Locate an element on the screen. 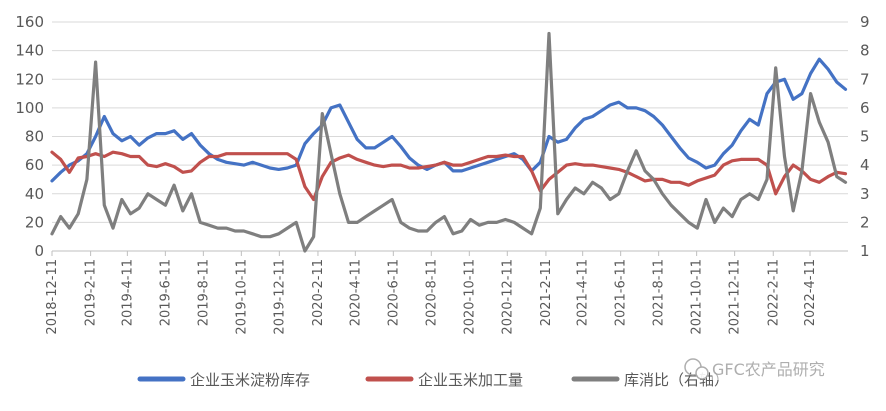 This screenshot has width=886, height=411. y-left-tick-label: 160 is located at coordinates (29, 22).